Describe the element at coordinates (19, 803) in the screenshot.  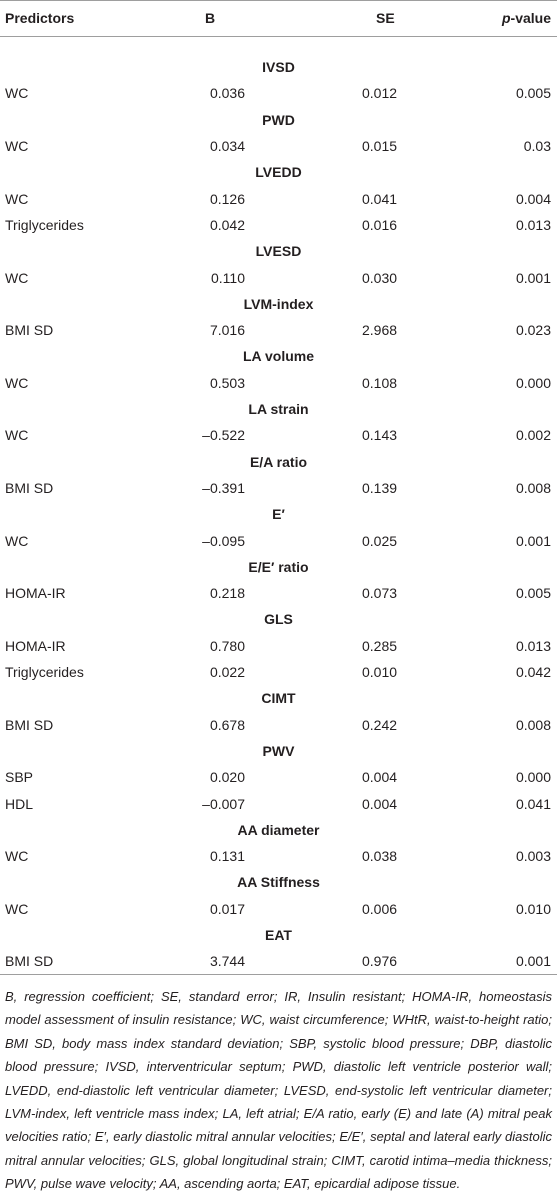
I see `predictor: HDL` at that location.